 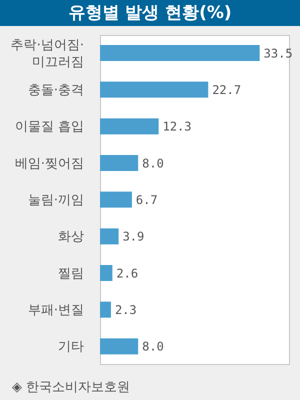 I want to click on chart-title: 유형별 발생 현황(%), so click(x=150, y=13).